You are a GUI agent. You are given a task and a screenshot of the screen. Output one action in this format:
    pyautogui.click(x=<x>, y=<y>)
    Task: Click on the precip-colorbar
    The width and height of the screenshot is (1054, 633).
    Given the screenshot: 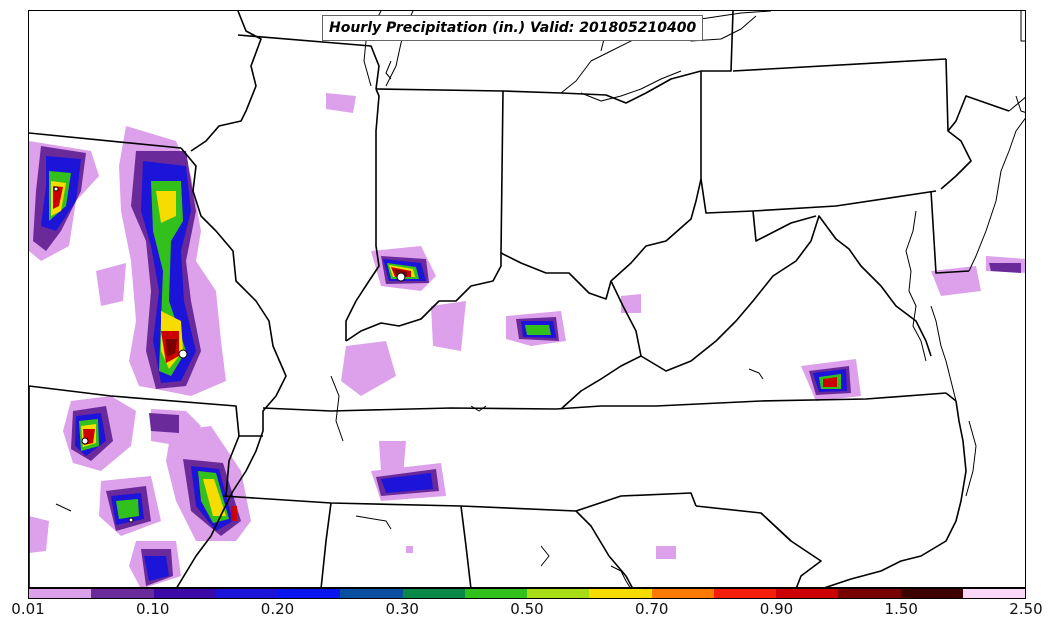 What is the action you would take?
    pyautogui.click(x=527, y=593)
    